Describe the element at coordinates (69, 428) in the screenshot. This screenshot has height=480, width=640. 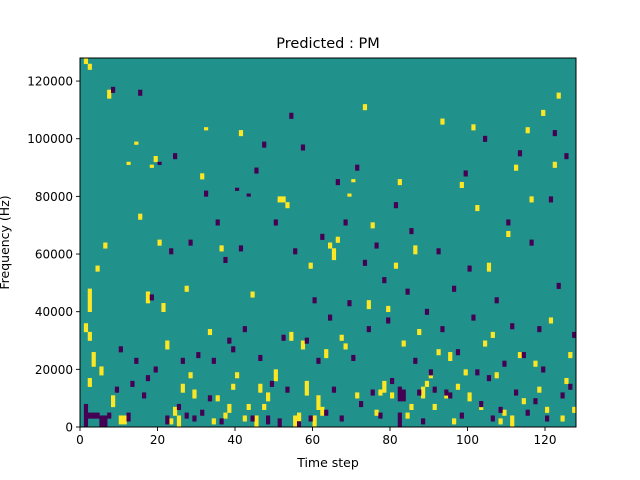
I see `y-tick-label: 0` at that location.